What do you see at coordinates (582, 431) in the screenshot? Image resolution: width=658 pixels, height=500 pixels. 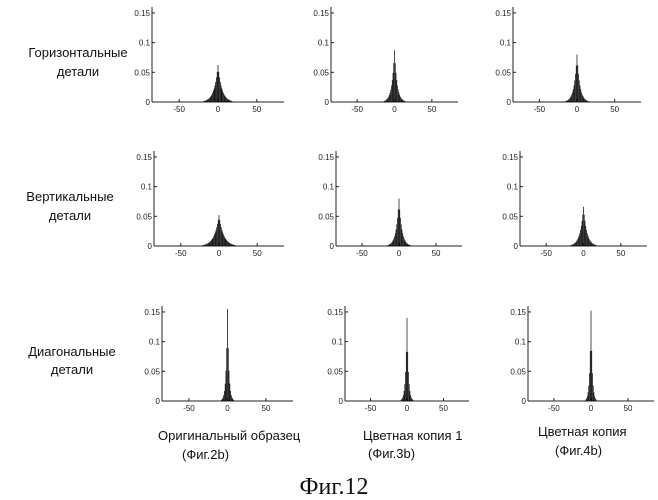 I see `column-label-copy2-line1: Цветная копия` at bounding box center [582, 431].